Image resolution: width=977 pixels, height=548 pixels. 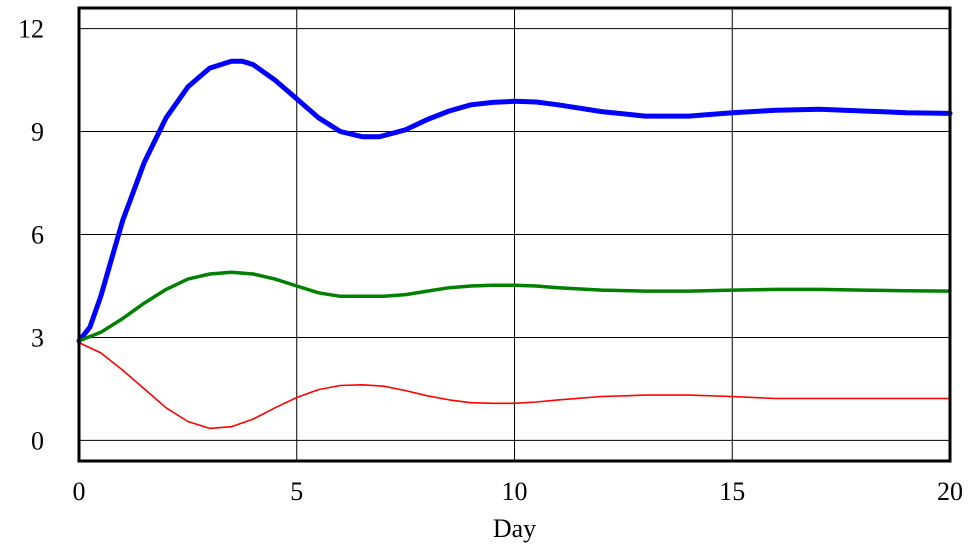 What do you see at coordinates (37, 132) in the screenshot?
I see `y-tick-label: 9` at bounding box center [37, 132].